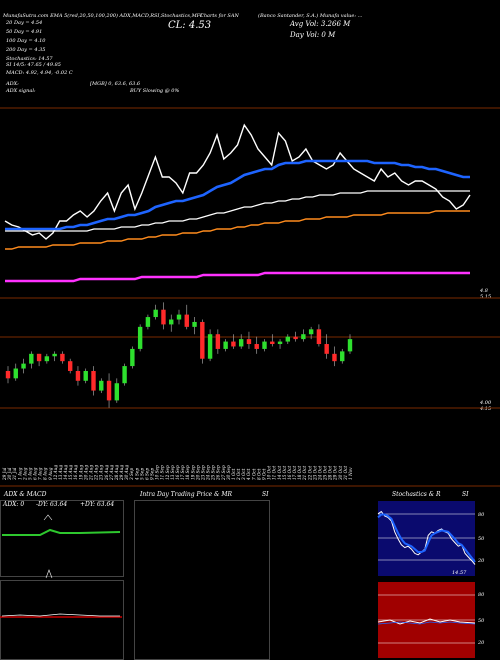 The image size is (500, 660). I want to click on date-tick-label: 9 Sep, so click(152, 474).